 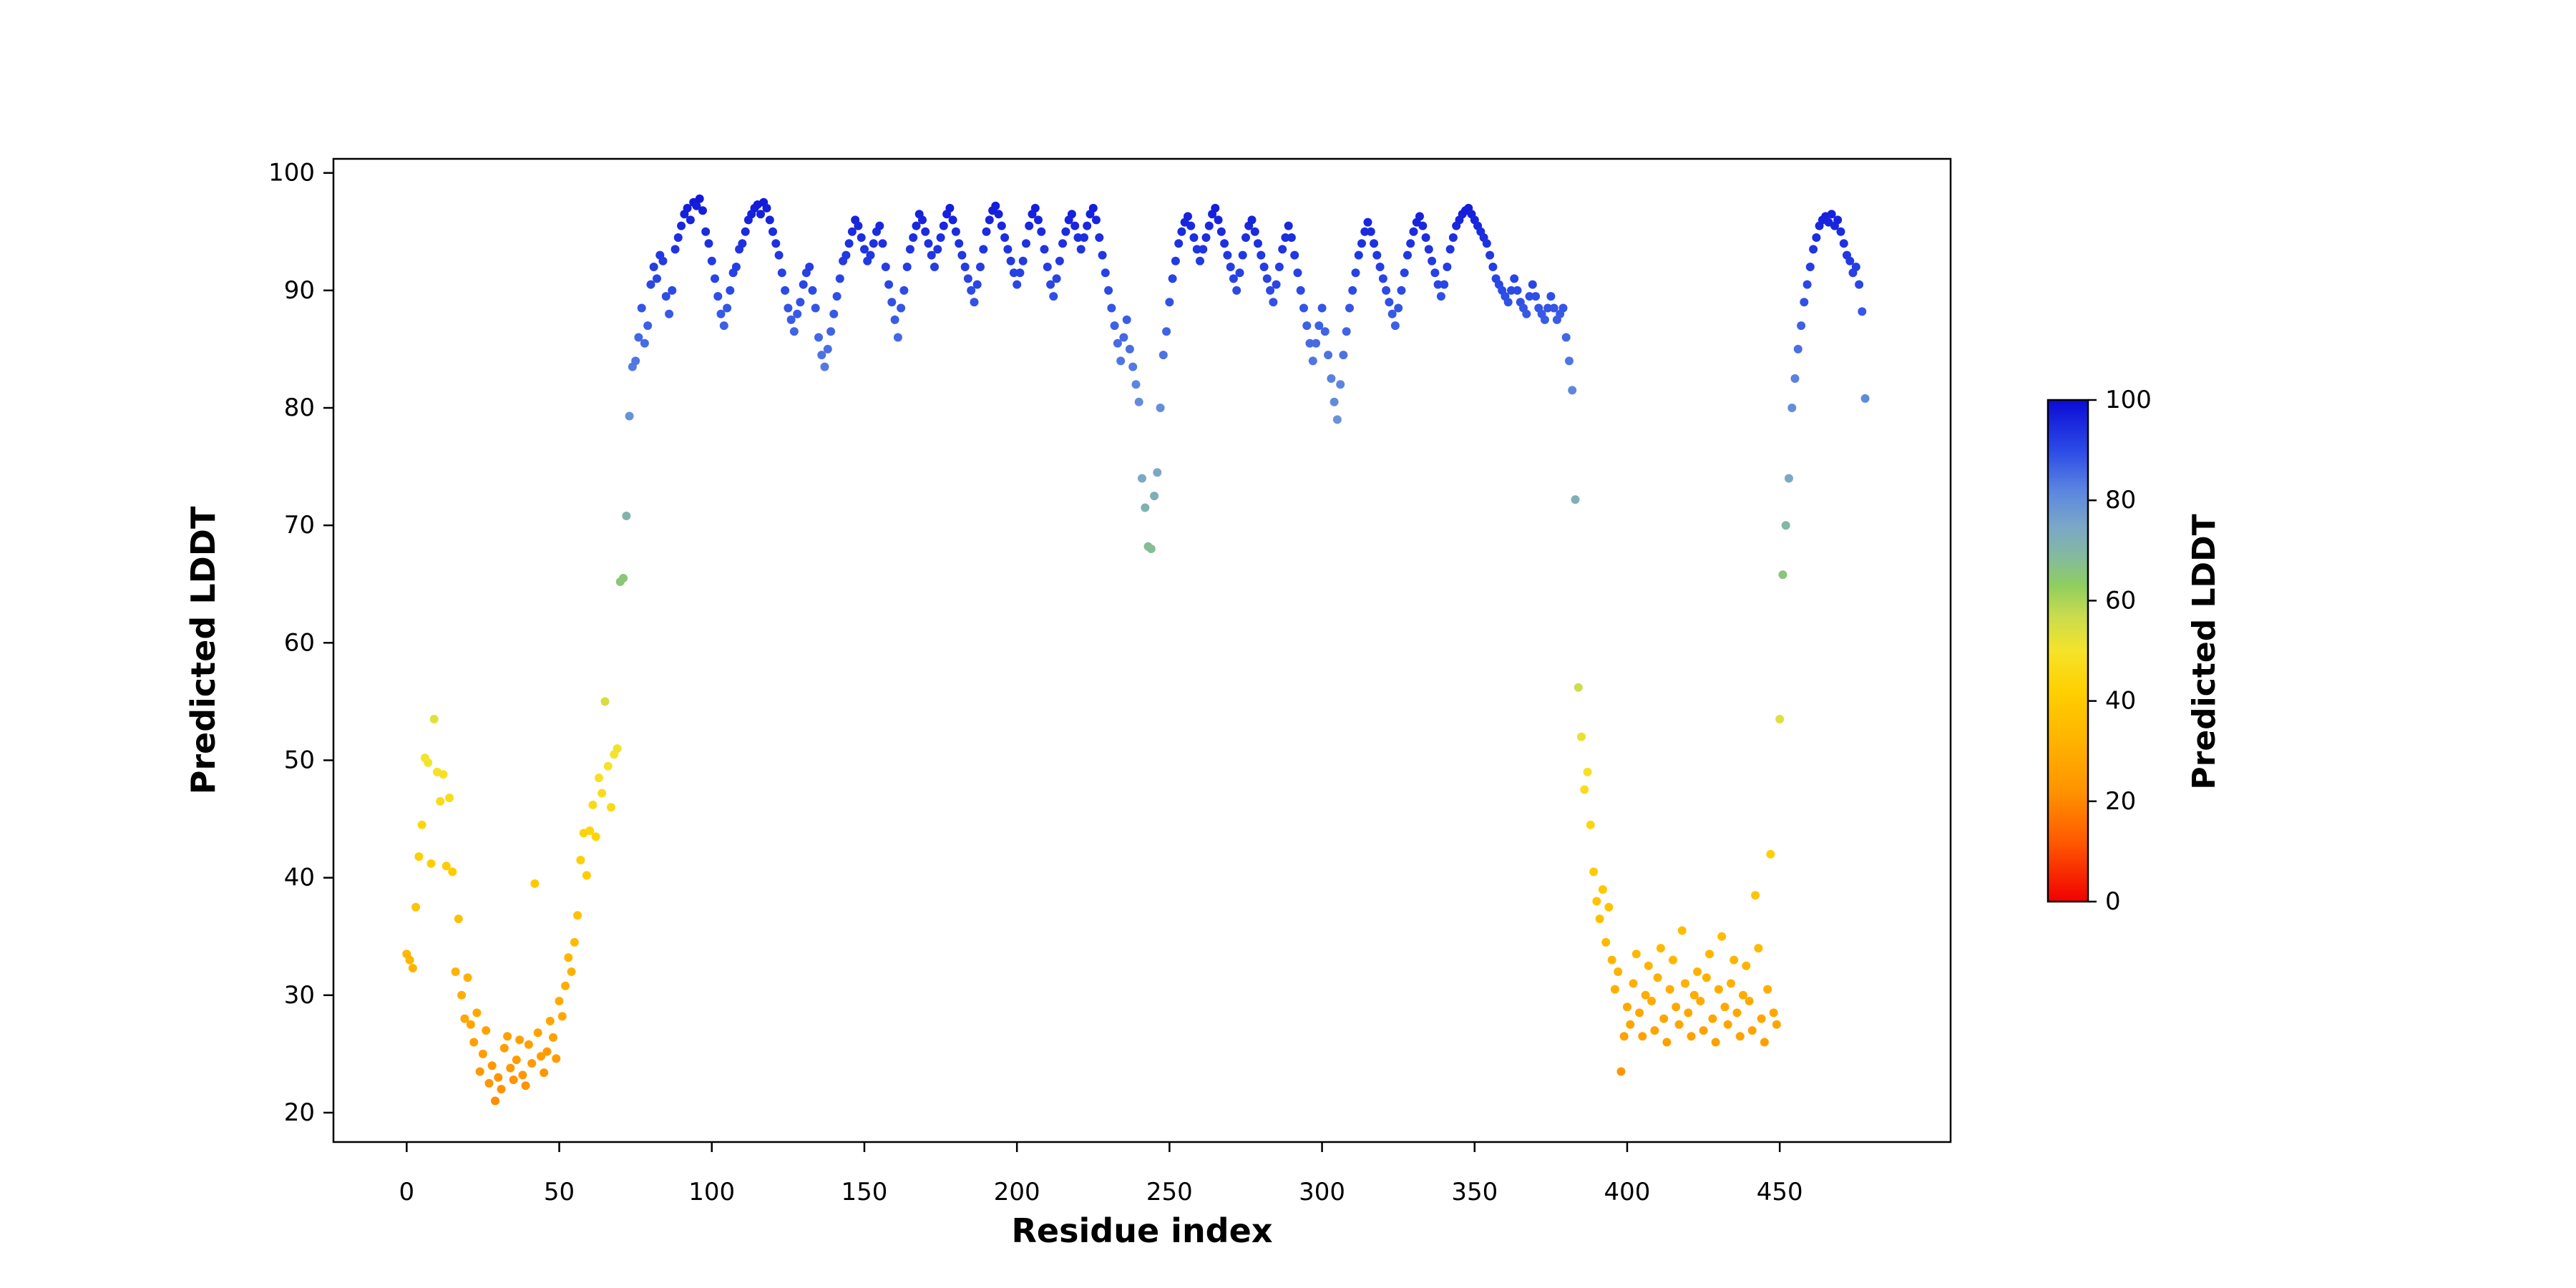 I want to click on colorbar-label: Predicted LDDT, so click(x=2204, y=651).